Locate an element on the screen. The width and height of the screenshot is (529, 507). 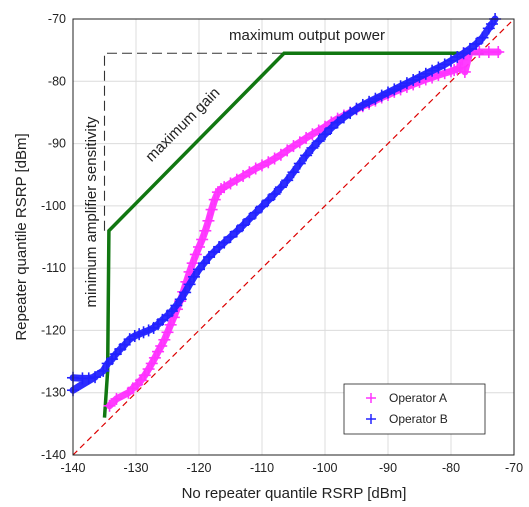
y-tick-label: -130 is located at coordinates (53, 393).